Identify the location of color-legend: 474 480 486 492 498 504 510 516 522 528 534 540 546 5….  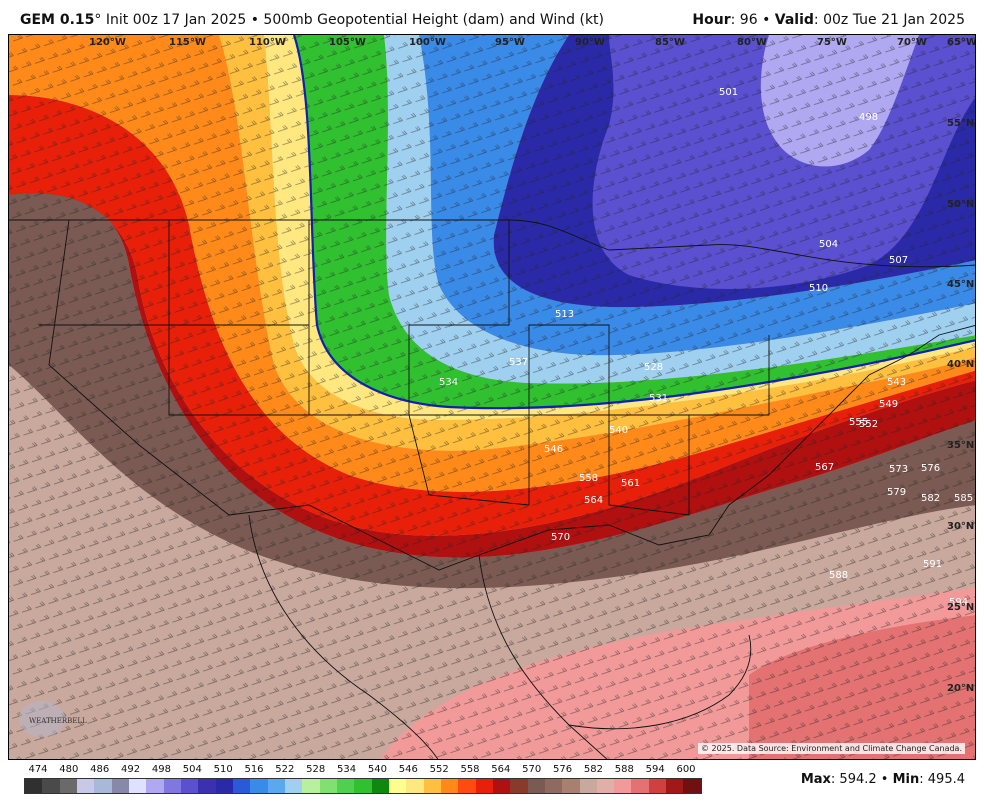
(364, 779).